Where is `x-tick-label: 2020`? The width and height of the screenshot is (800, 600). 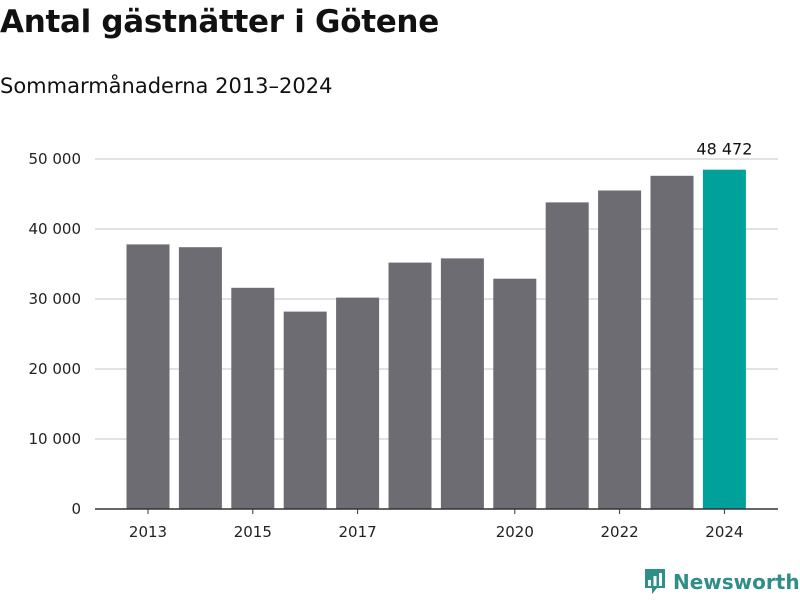 x-tick-label: 2020 is located at coordinates (515, 532).